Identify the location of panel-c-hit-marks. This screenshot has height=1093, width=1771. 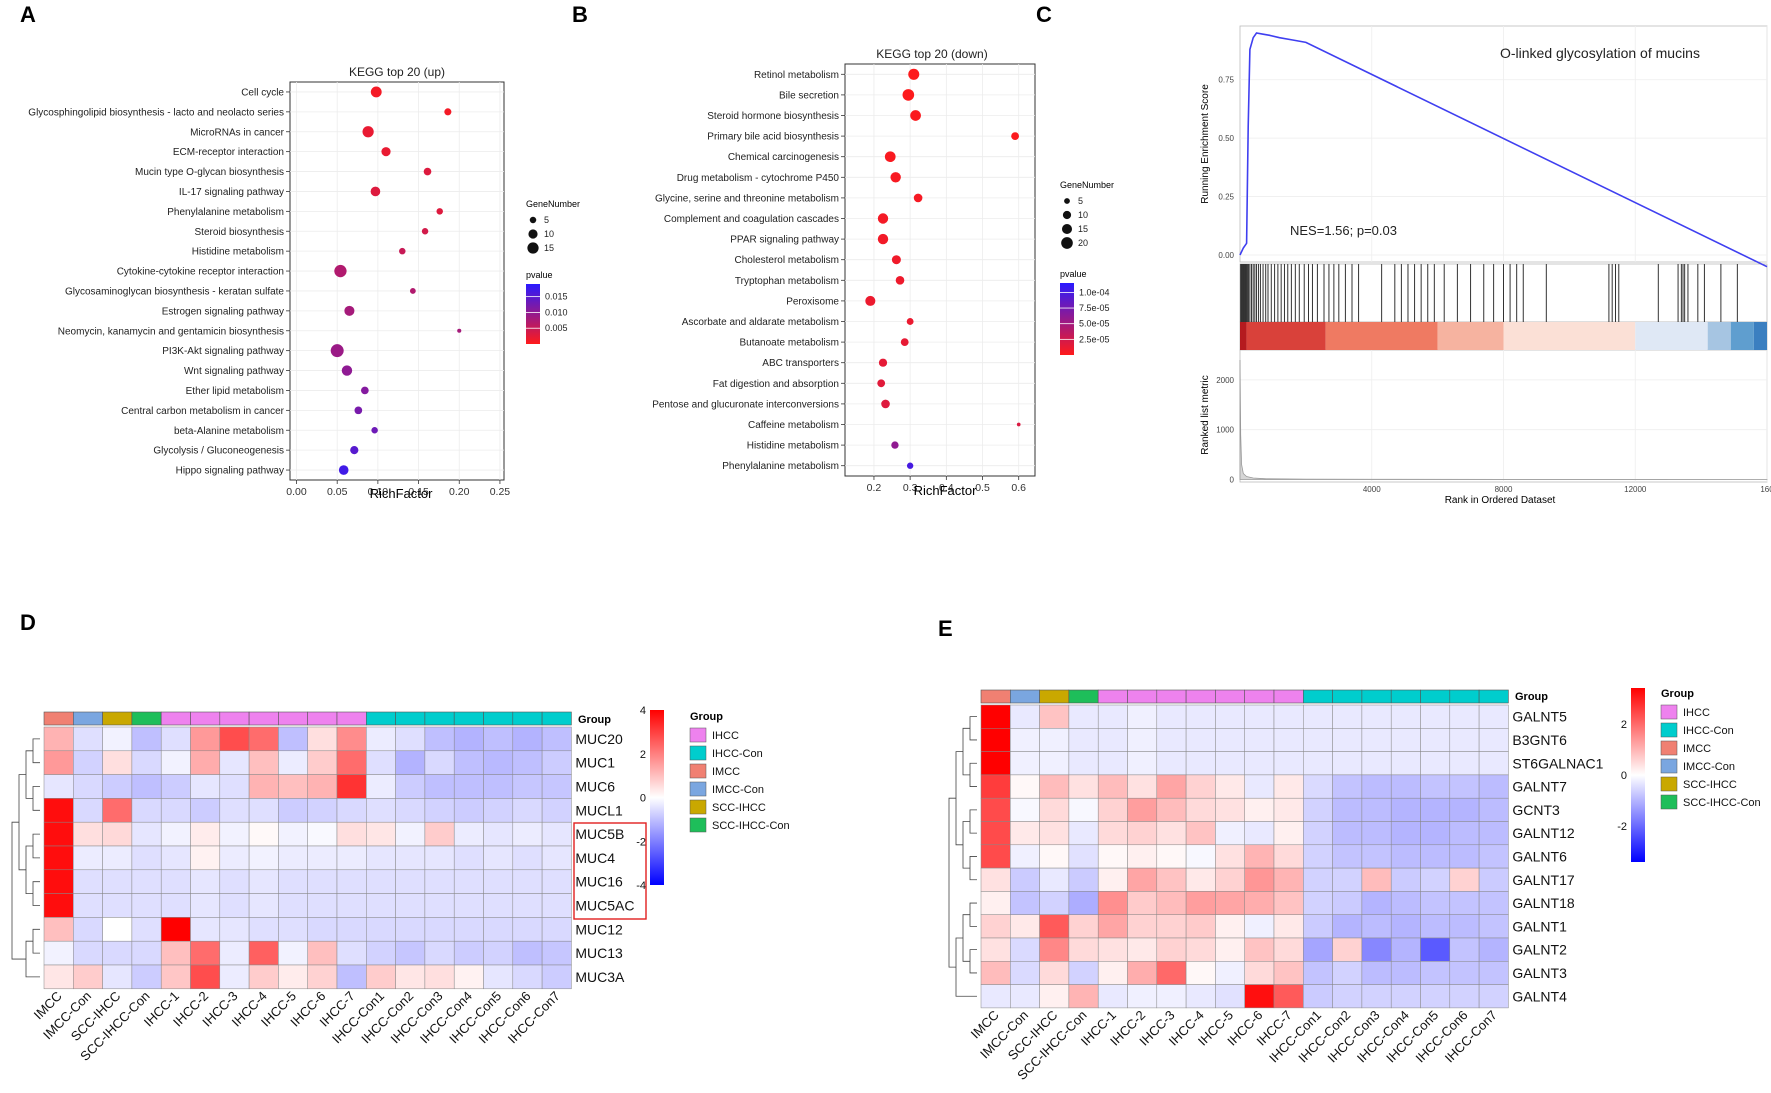
(1489, 293).